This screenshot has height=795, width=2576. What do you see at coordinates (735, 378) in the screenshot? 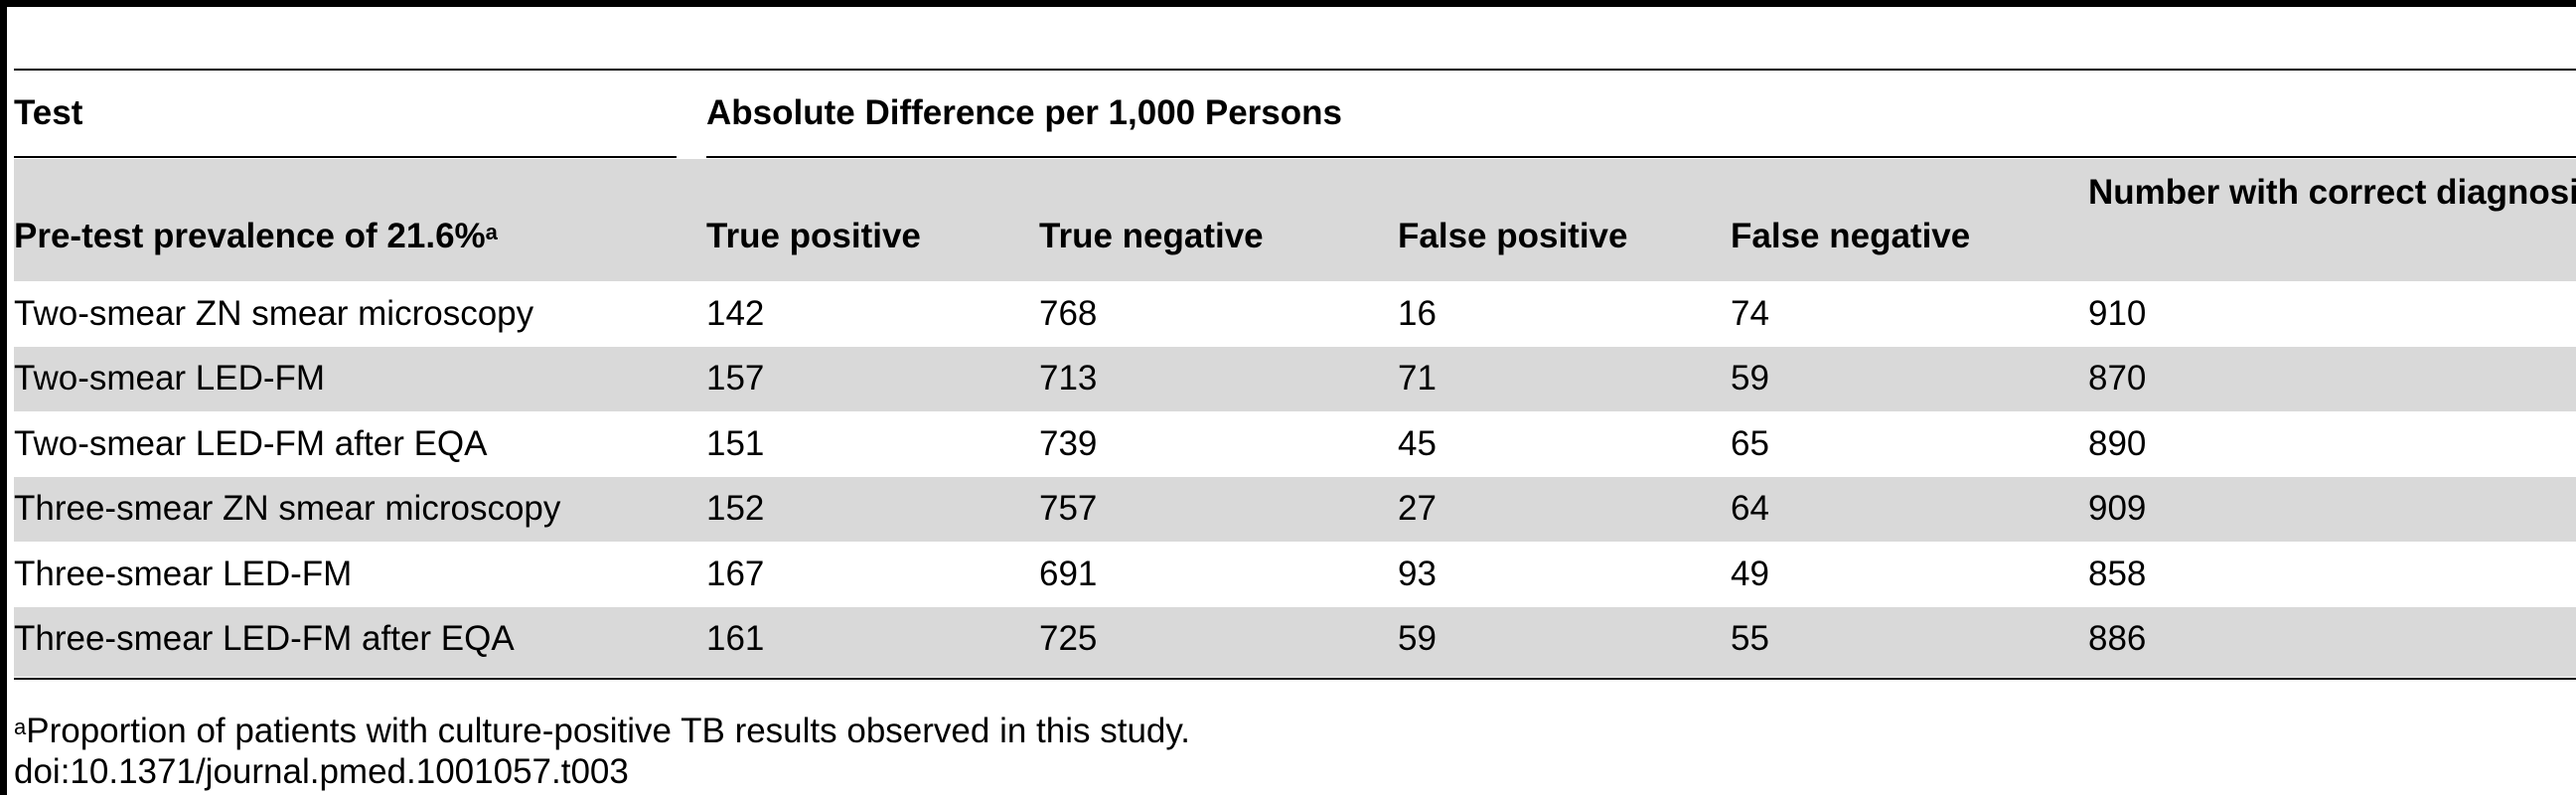
I see `cell-tp: 157` at bounding box center [735, 378].